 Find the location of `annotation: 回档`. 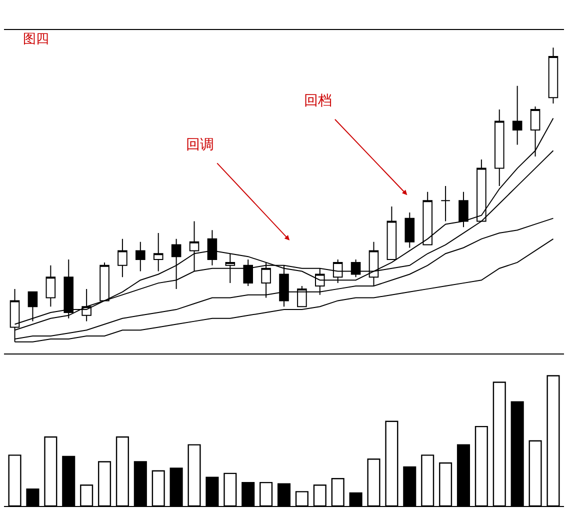

annotation: 回档 is located at coordinates (318, 101).